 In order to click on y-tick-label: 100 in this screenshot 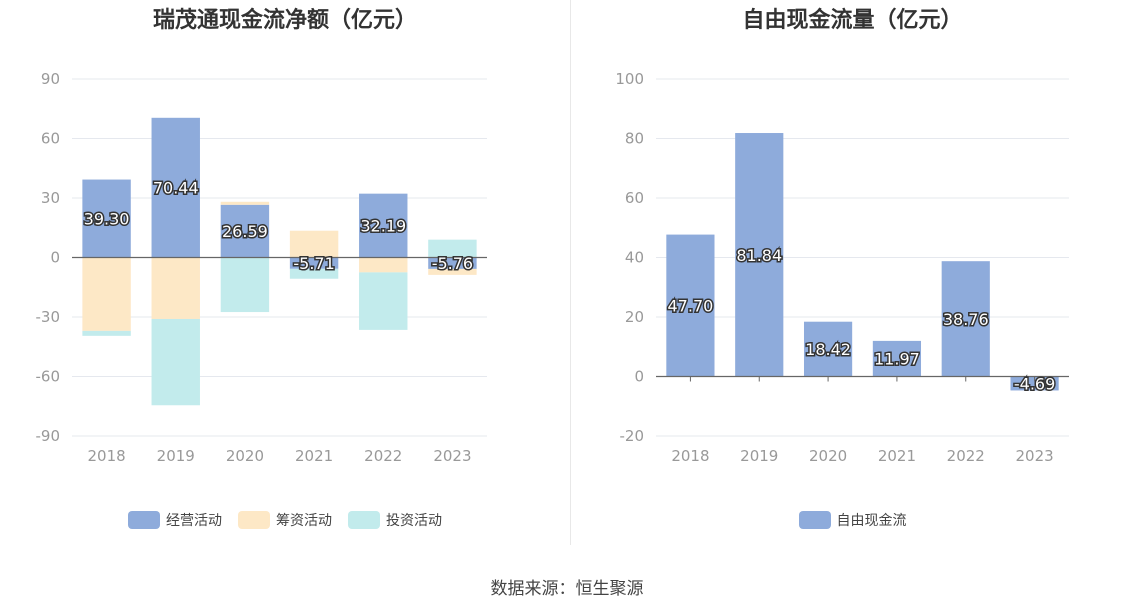, I will do `click(629, 79)`.